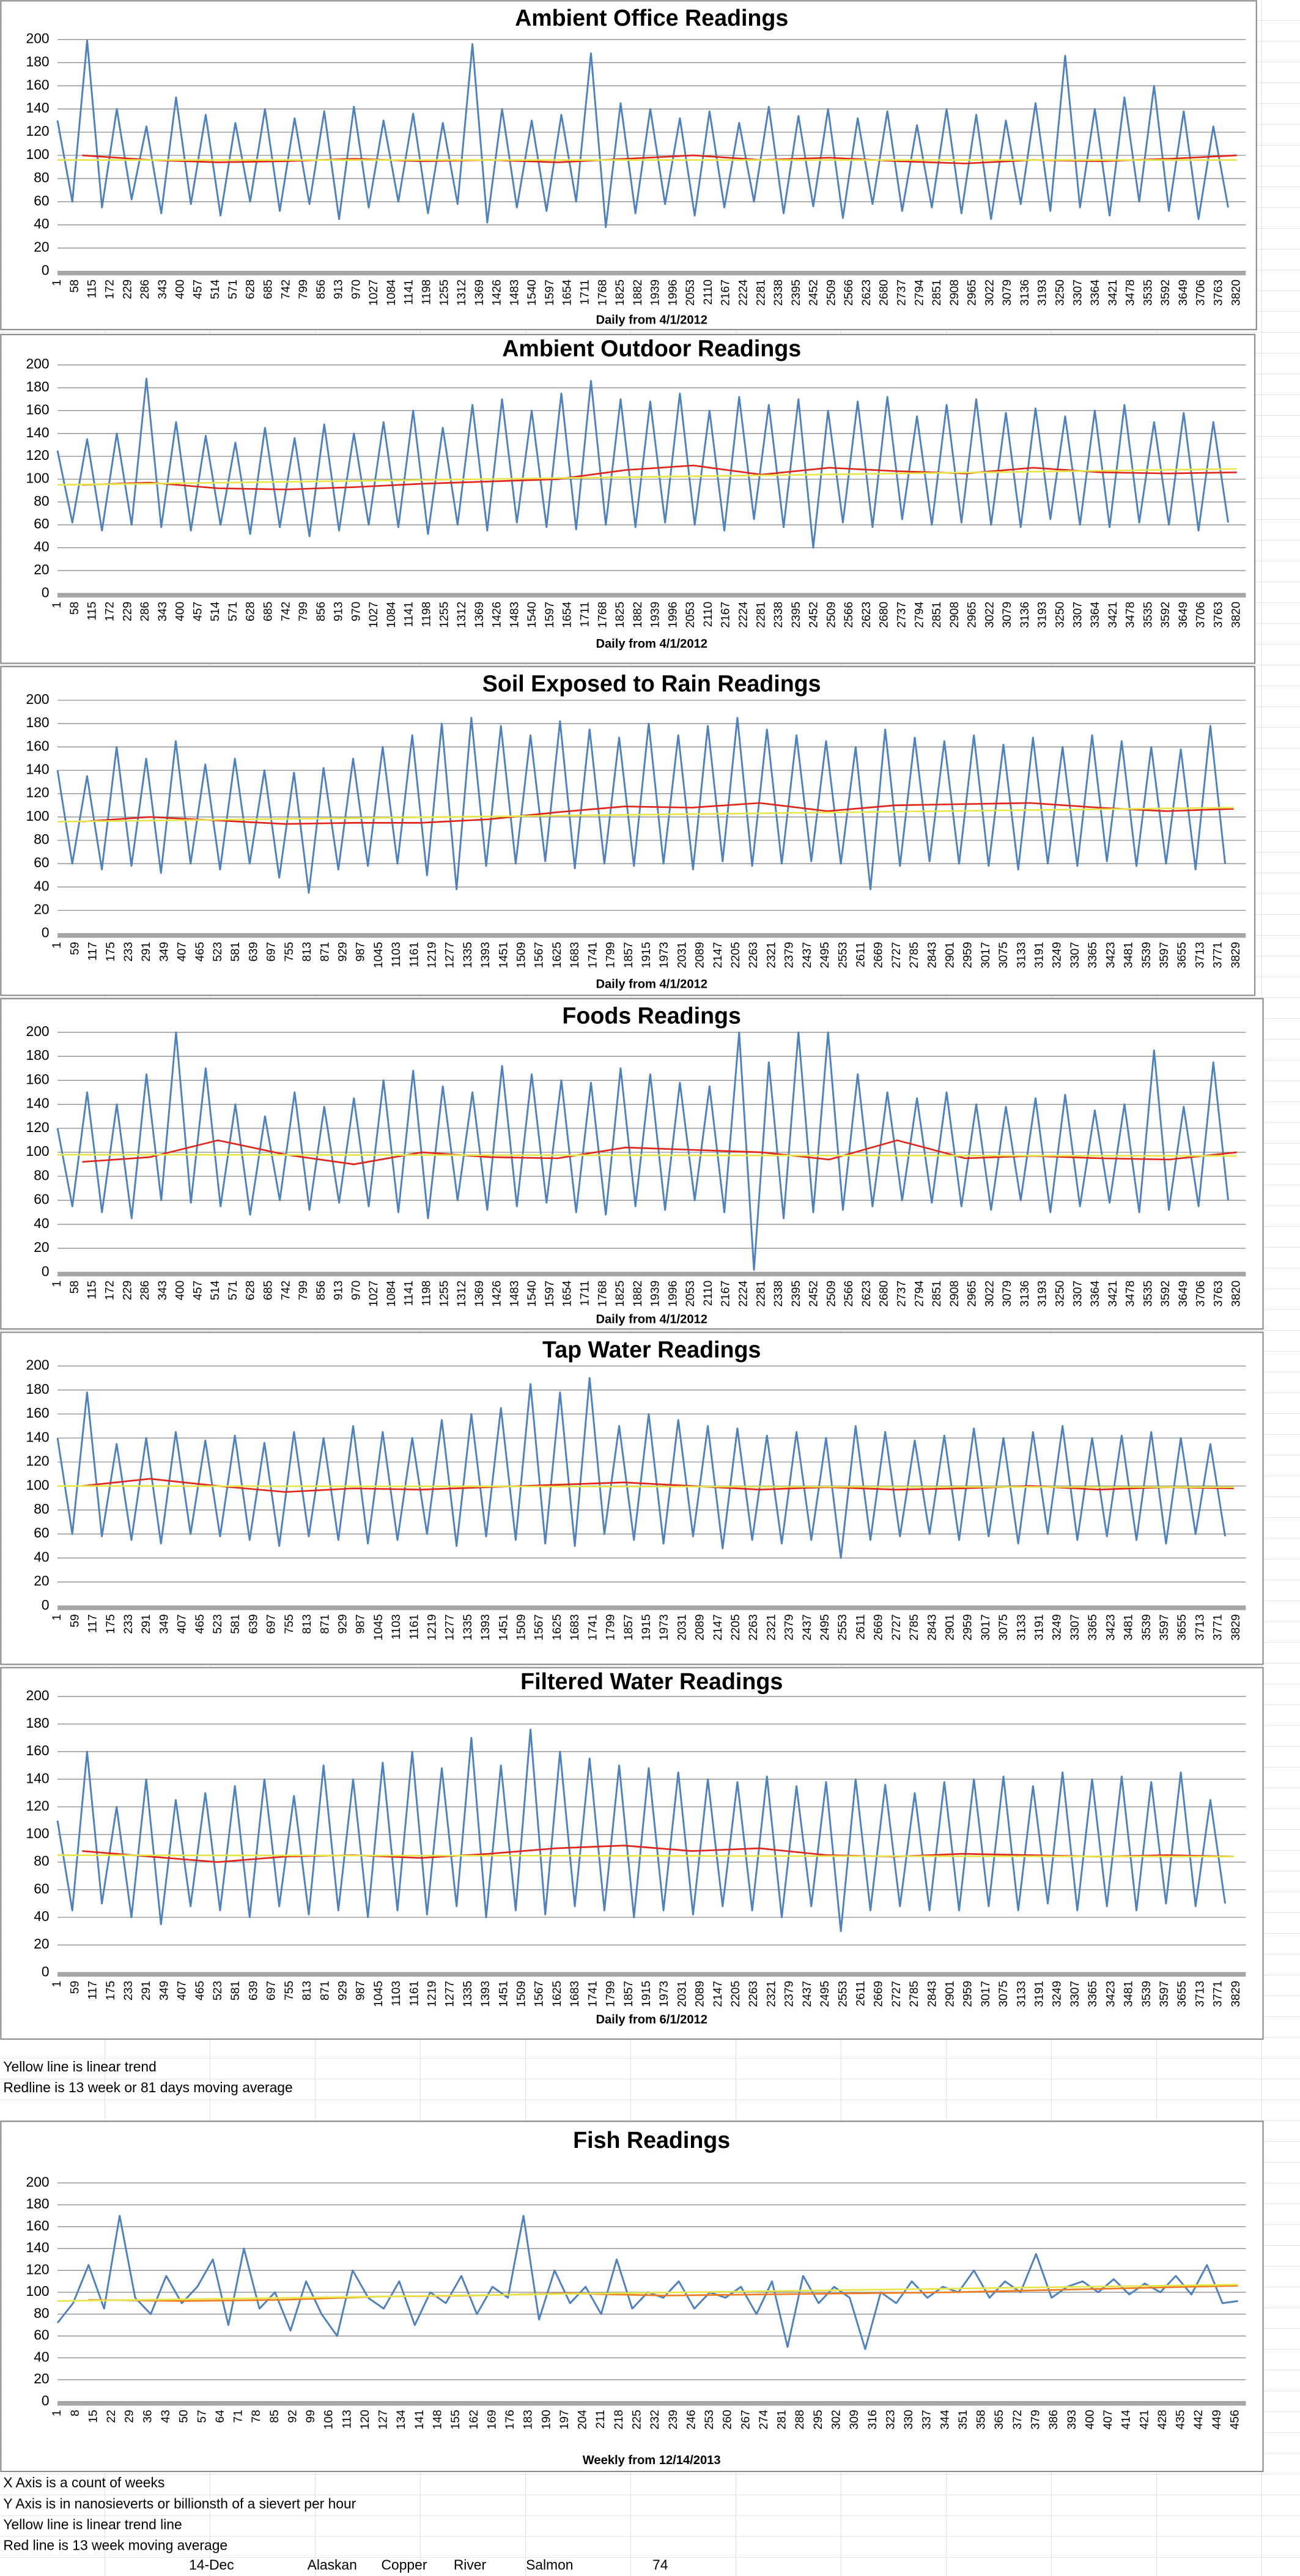 The image size is (1300, 2576). Describe the element at coordinates (831, 292) in the screenshot. I see `x-tick-label: 2509` at that location.